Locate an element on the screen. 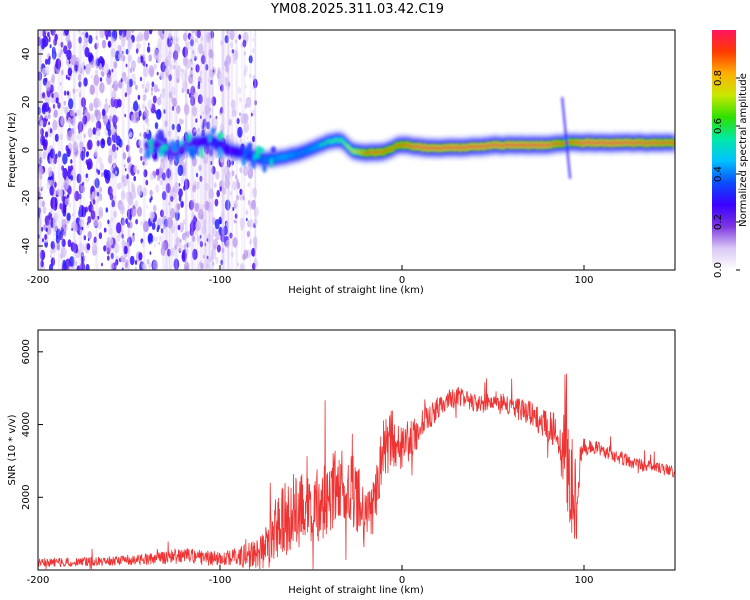 The width and height of the screenshot is (750, 600). x-tick-label: -200 is located at coordinates (38, 580).